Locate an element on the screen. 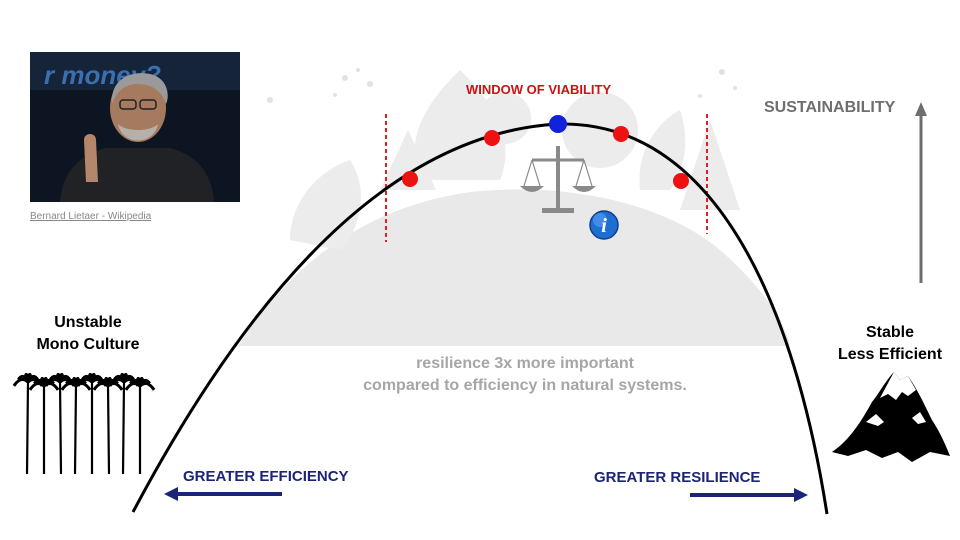  efficiency-arrow is located at coordinates (223, 494).